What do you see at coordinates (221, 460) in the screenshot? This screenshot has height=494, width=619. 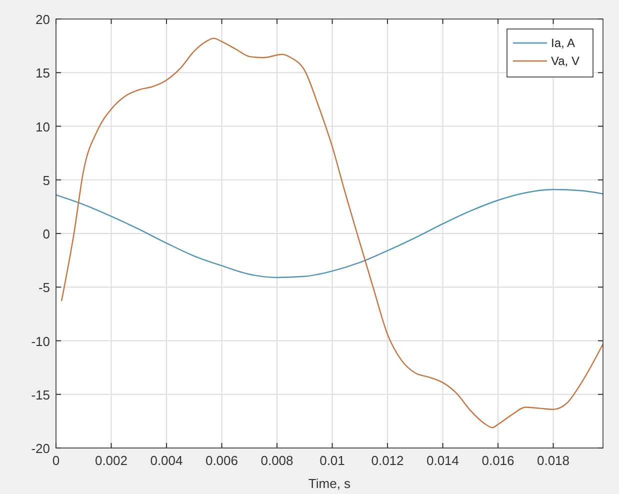 I see `x-tick-label: 0.006` at bounding box center [221, 460].